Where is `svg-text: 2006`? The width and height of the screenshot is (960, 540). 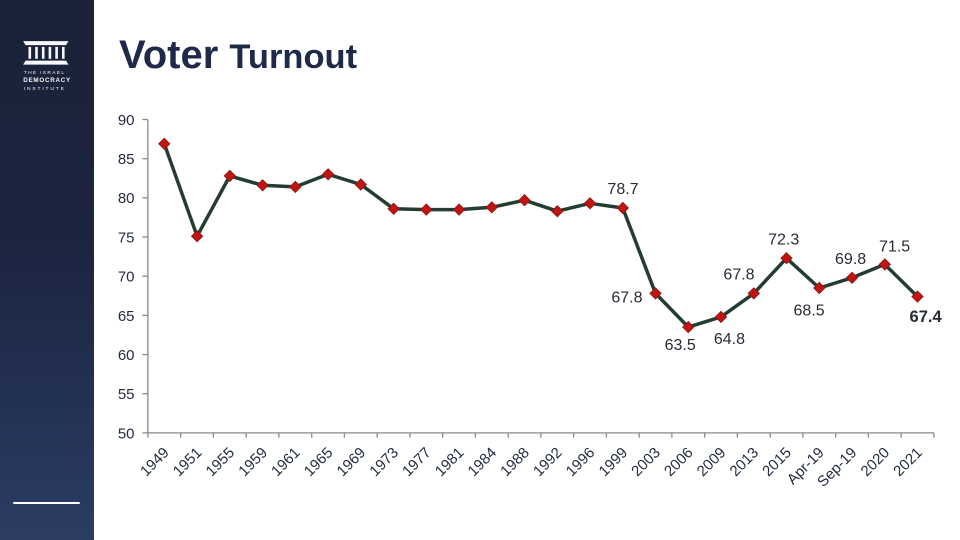 svg-text: 2006 is located at coordinates (679, 462).